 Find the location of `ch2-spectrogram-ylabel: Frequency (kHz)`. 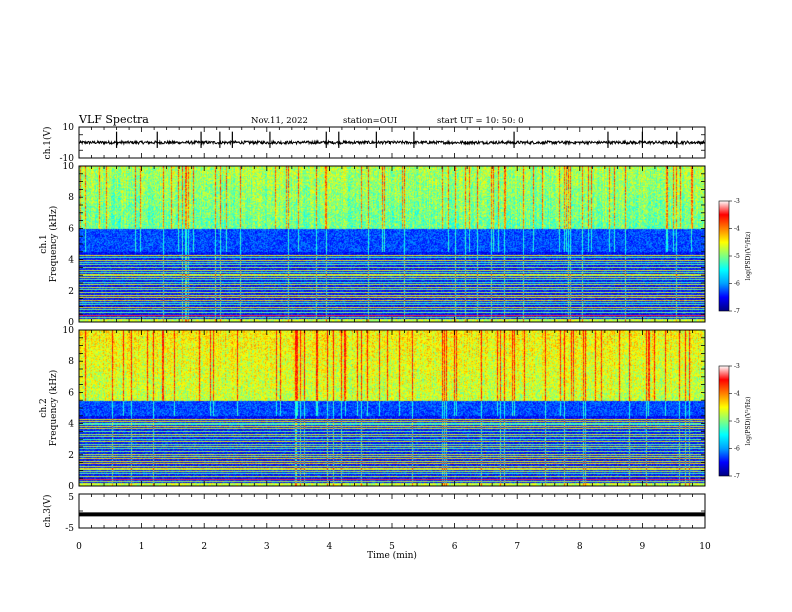

ch2-spectrogram-ylabel: Frequency (kHz) is located at coordinates (53, 408).